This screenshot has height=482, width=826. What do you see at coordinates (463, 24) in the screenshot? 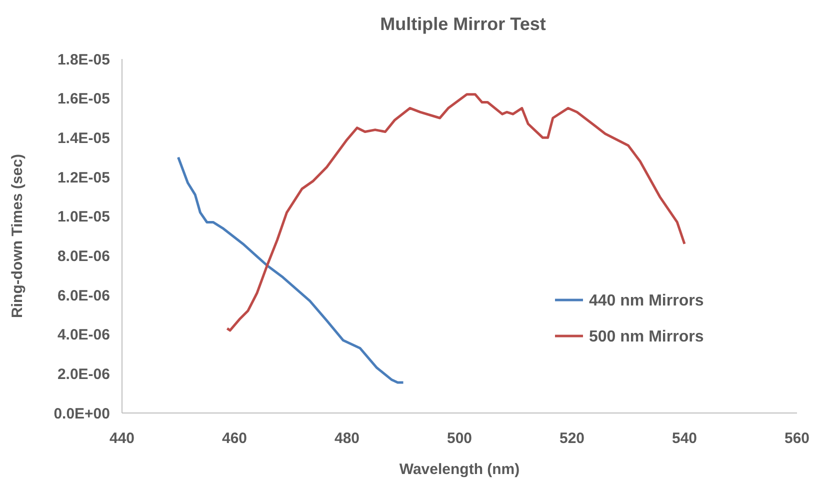
I see `chart-title: Multiple Mirror Test` at bounding box center [463, 24].